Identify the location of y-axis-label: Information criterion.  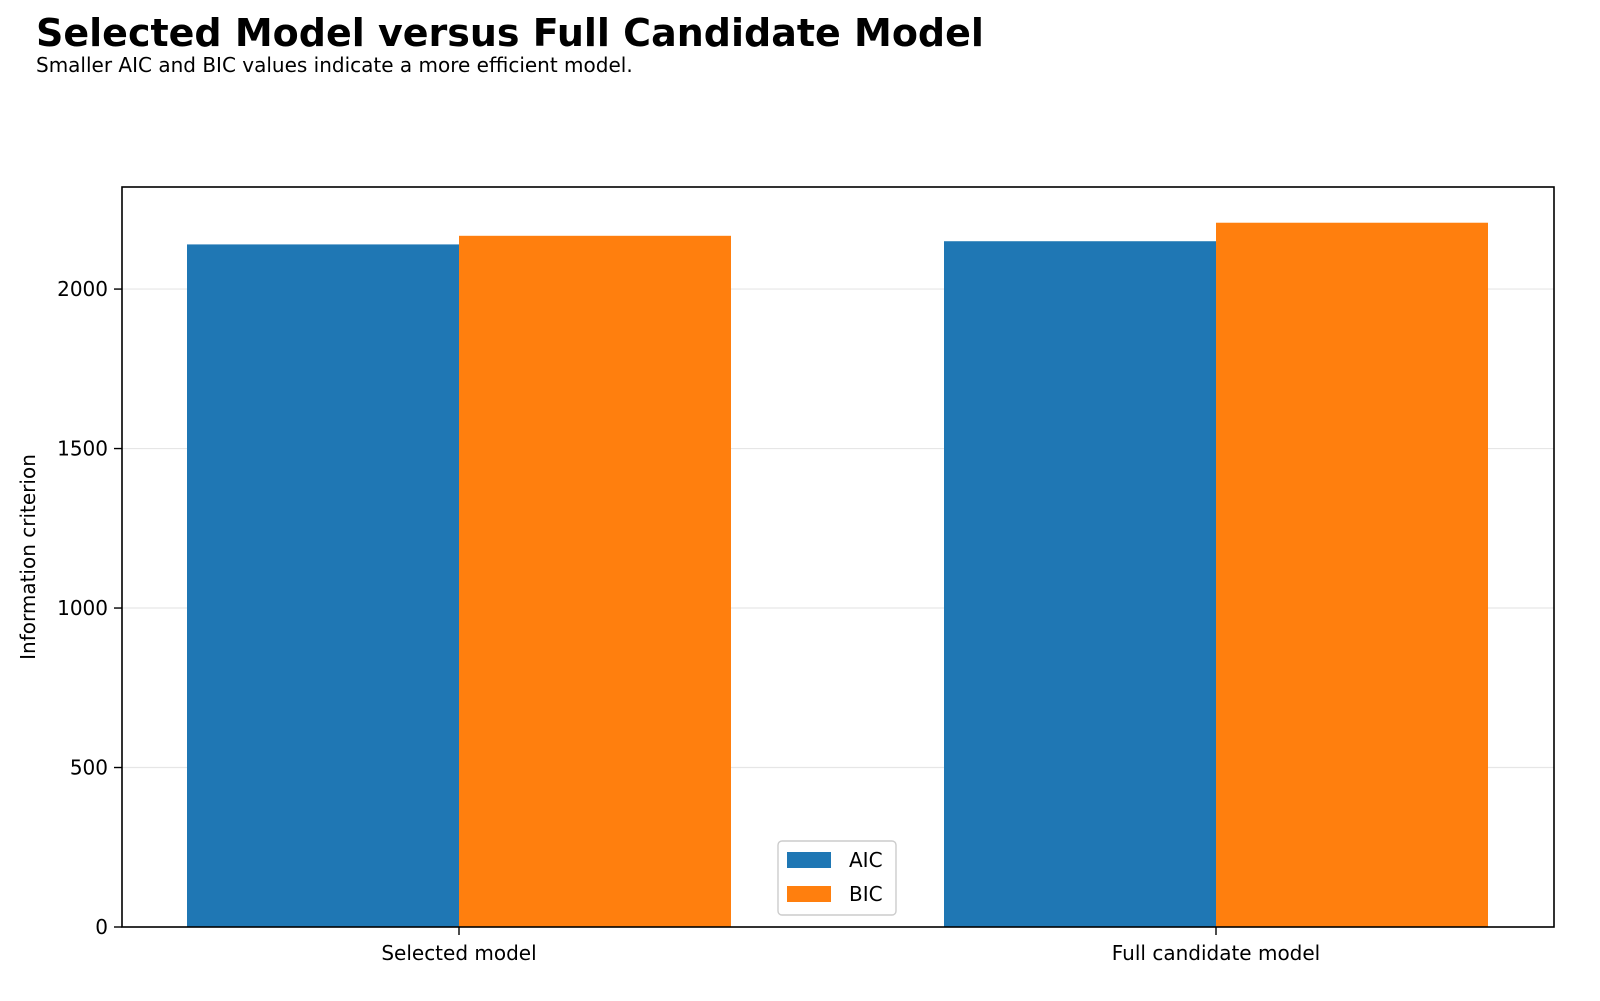
(28, 557).